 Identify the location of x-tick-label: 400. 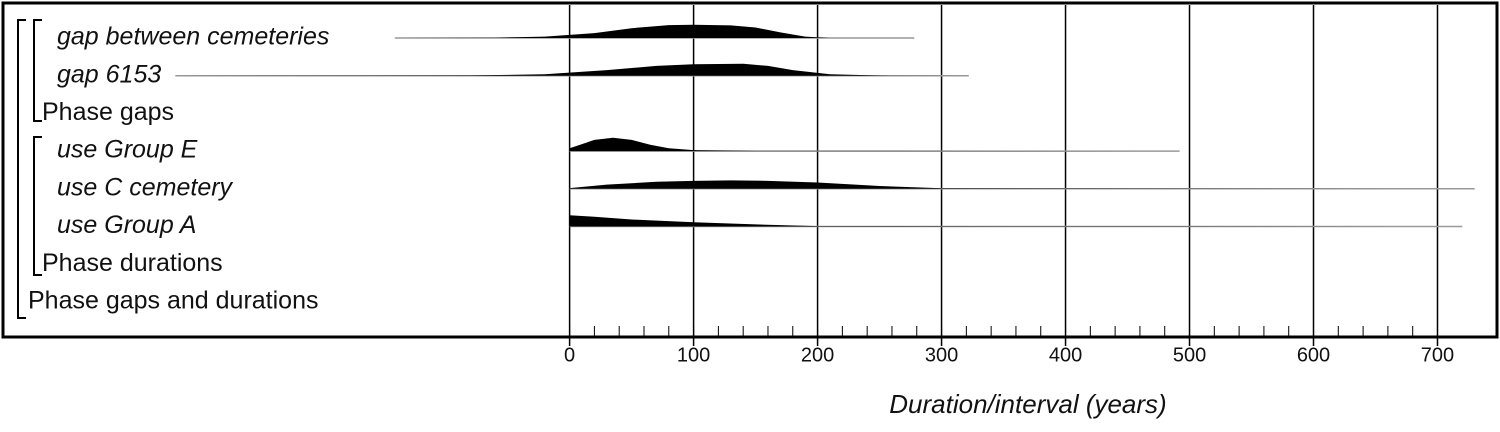
(1065, 355).